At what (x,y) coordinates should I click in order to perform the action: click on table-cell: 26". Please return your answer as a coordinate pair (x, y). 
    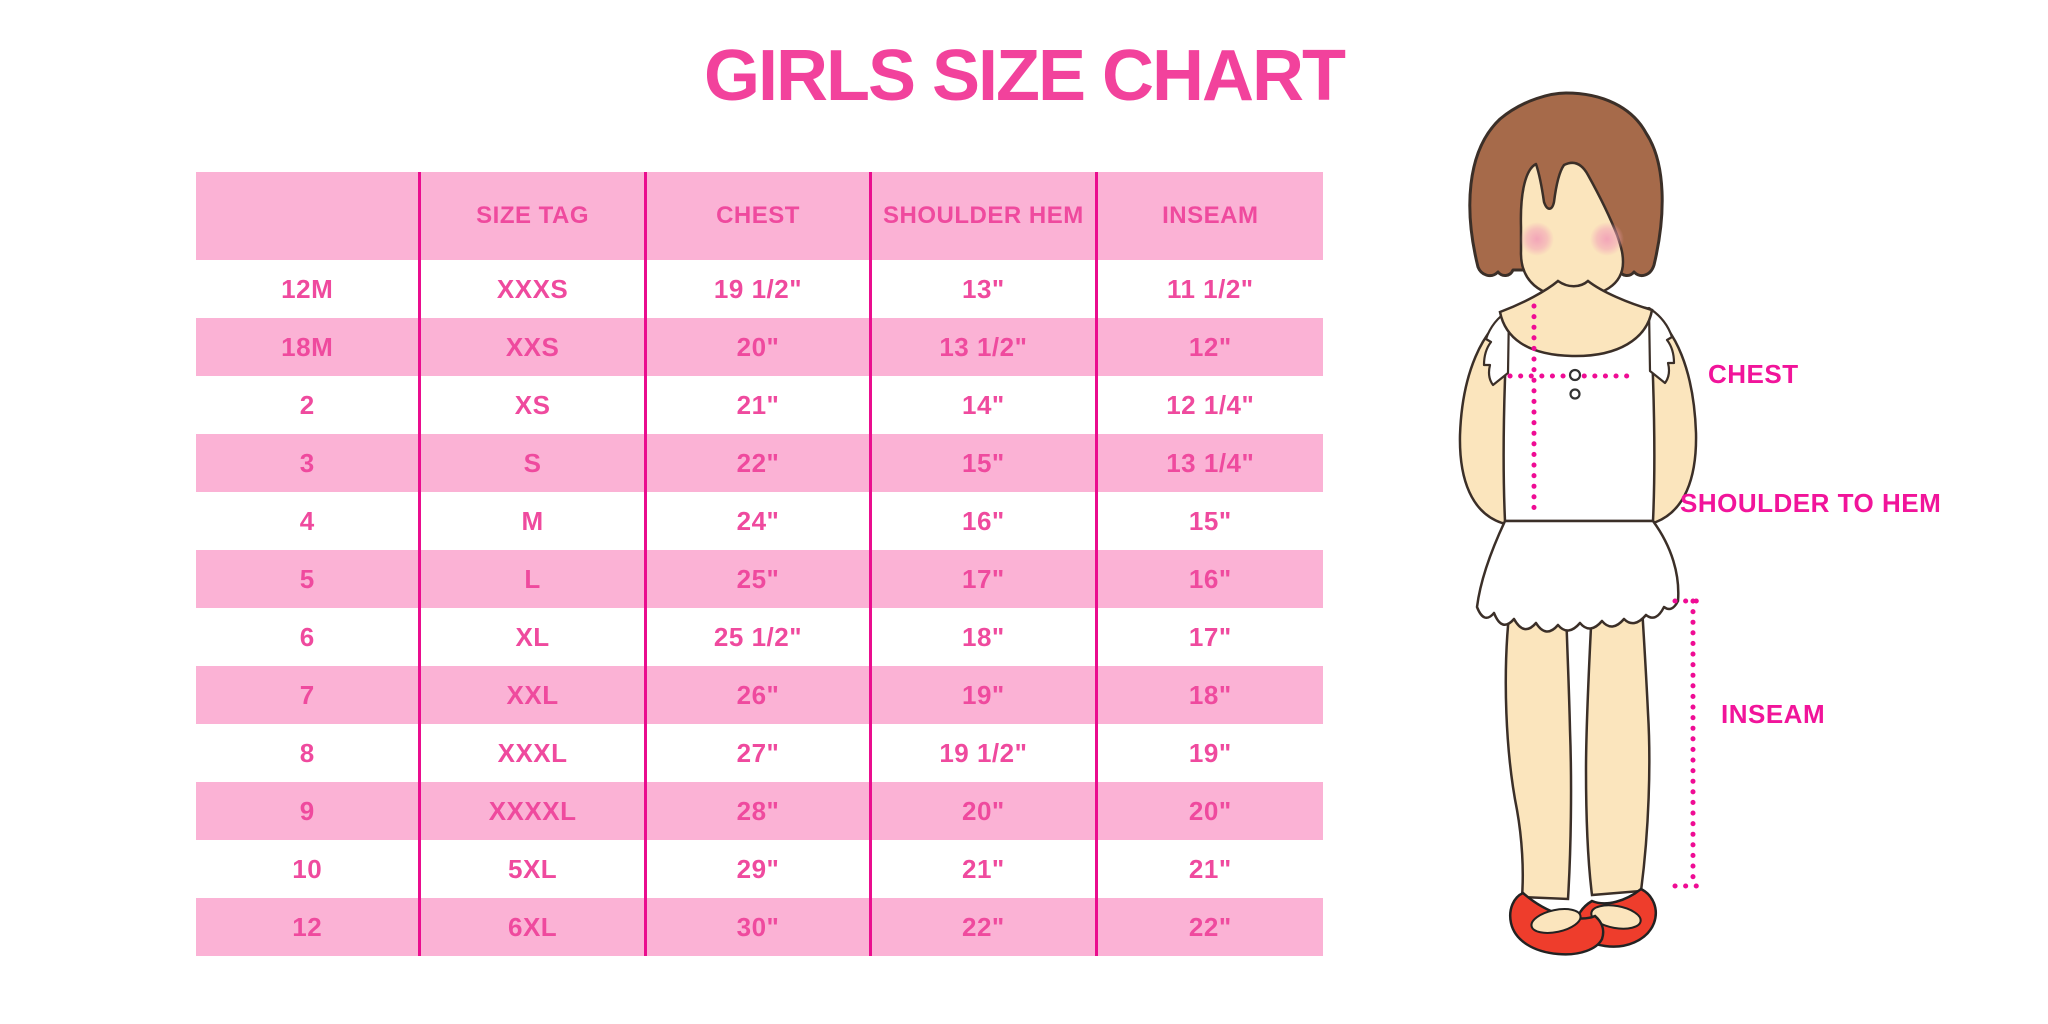
    Looking at the image, I should click on (760, 695).